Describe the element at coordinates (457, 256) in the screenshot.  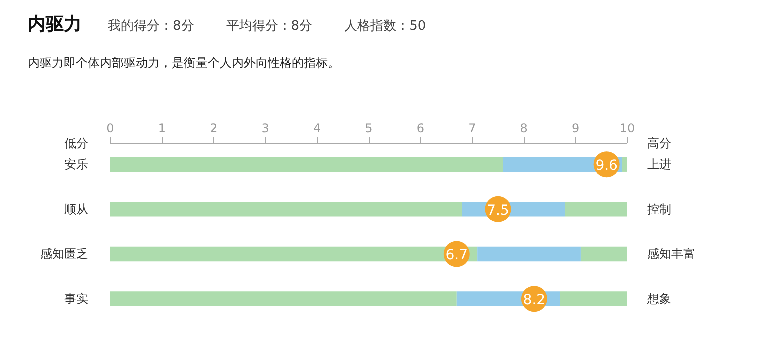
I see `data-label: 6.7` at that location.